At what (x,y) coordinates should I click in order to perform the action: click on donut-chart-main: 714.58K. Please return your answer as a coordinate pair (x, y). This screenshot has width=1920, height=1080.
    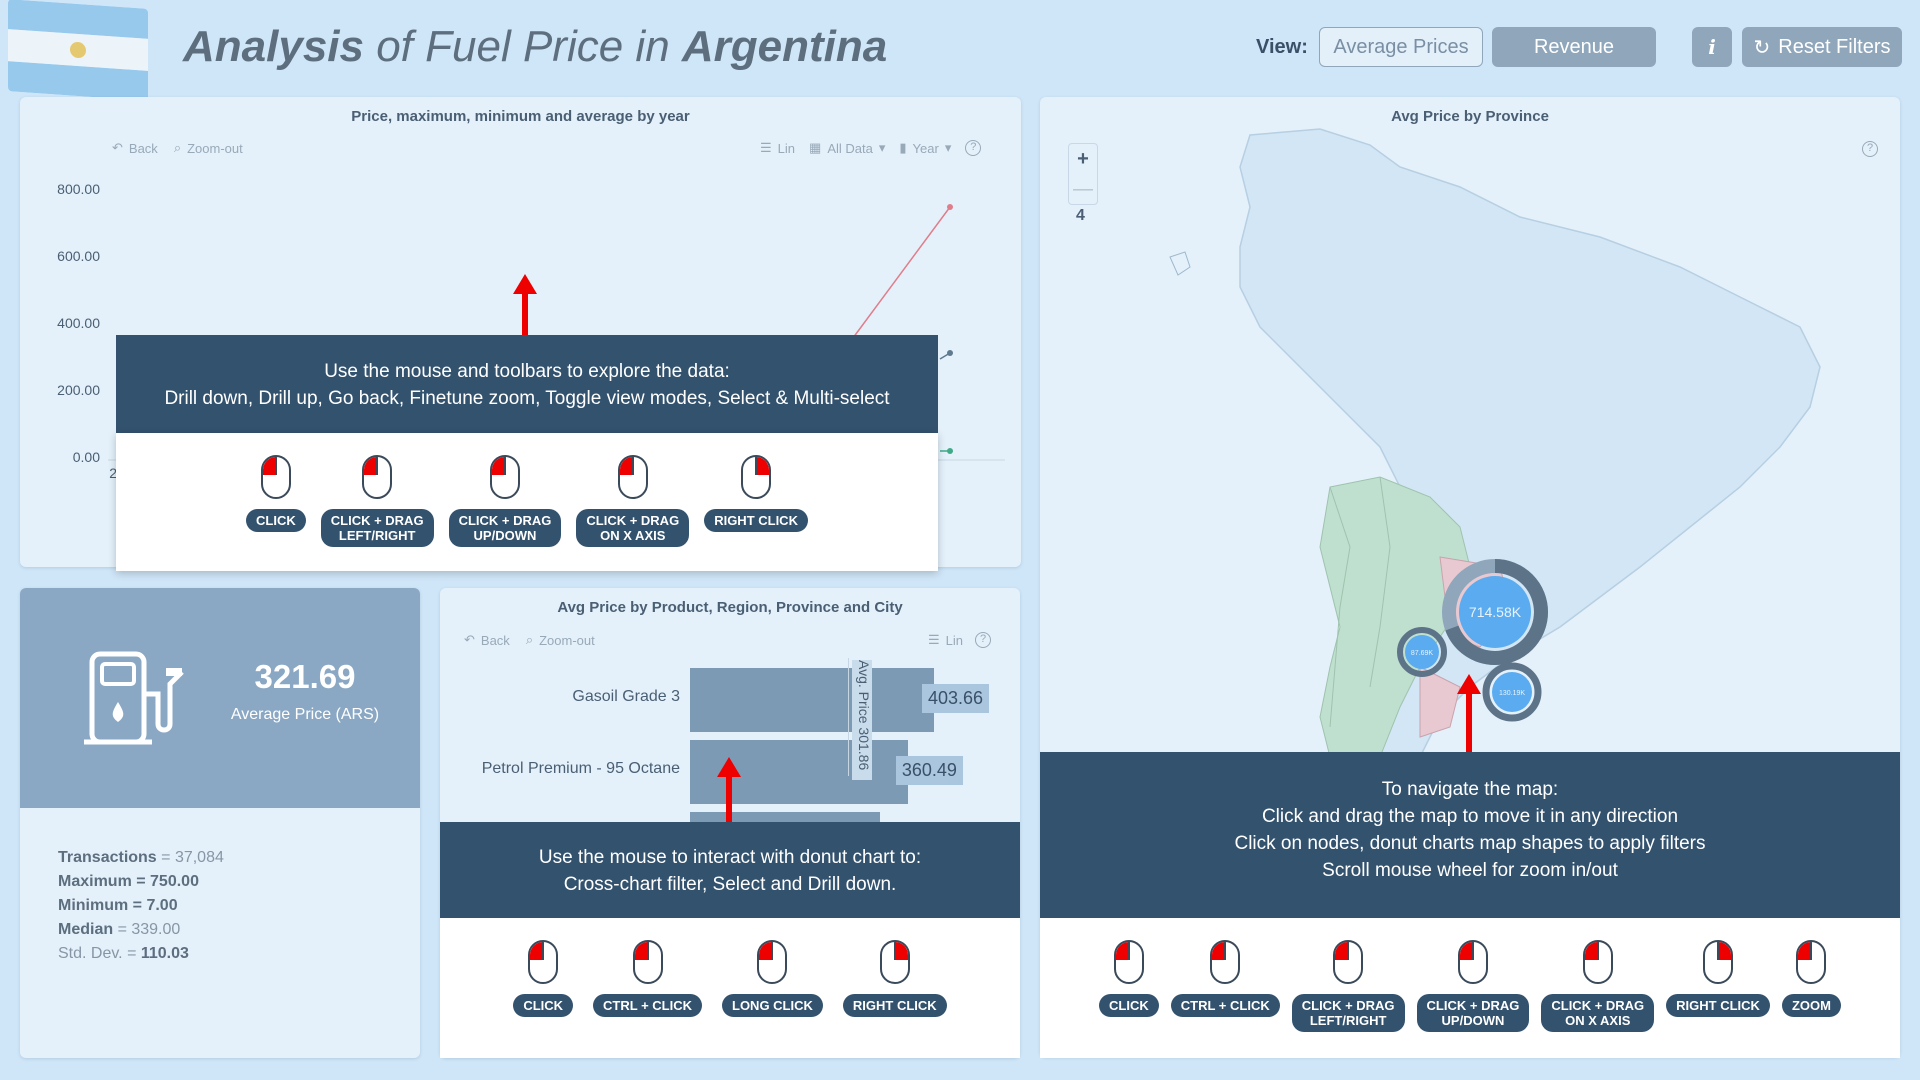
    Looking at the image, I should click on (1495, 612).